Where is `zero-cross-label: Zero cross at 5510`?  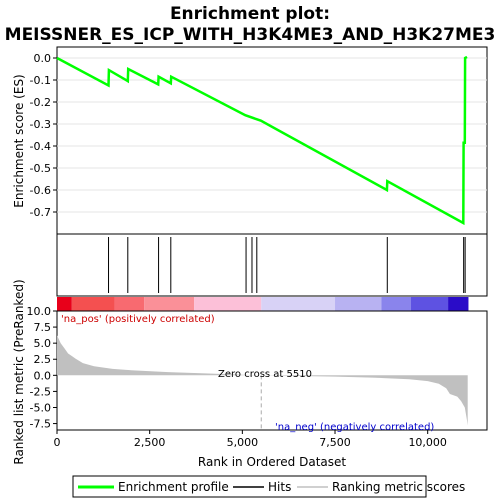 zero-cross-label: Zero cross at 5510 is located at coordinates (265, 374).